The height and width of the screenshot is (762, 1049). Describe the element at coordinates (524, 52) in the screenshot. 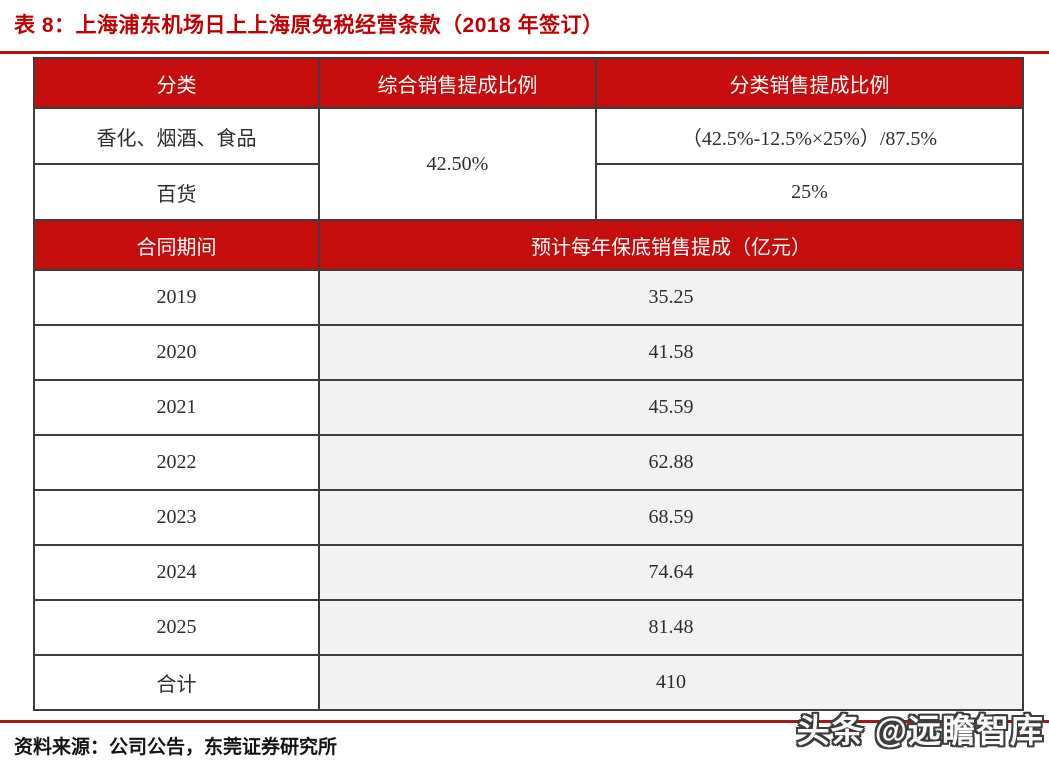

I see `title-divider` at that location.